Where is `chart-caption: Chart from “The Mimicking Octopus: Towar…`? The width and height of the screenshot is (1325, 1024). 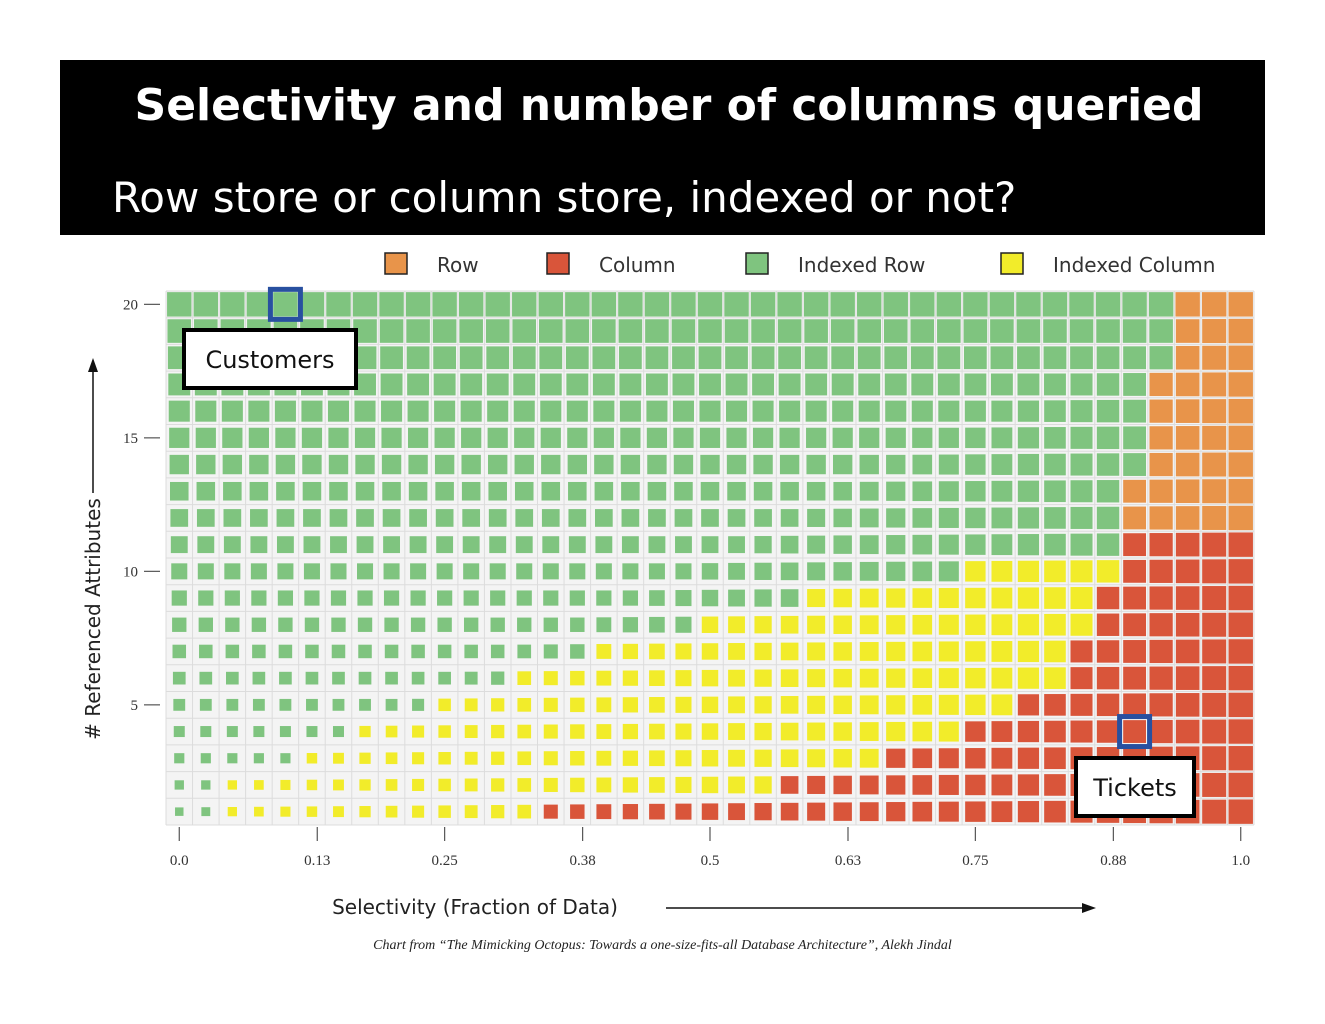 chart-caption: Chart from “The Mimicking Octopus: Towar… is located at coordinates (662, 945).